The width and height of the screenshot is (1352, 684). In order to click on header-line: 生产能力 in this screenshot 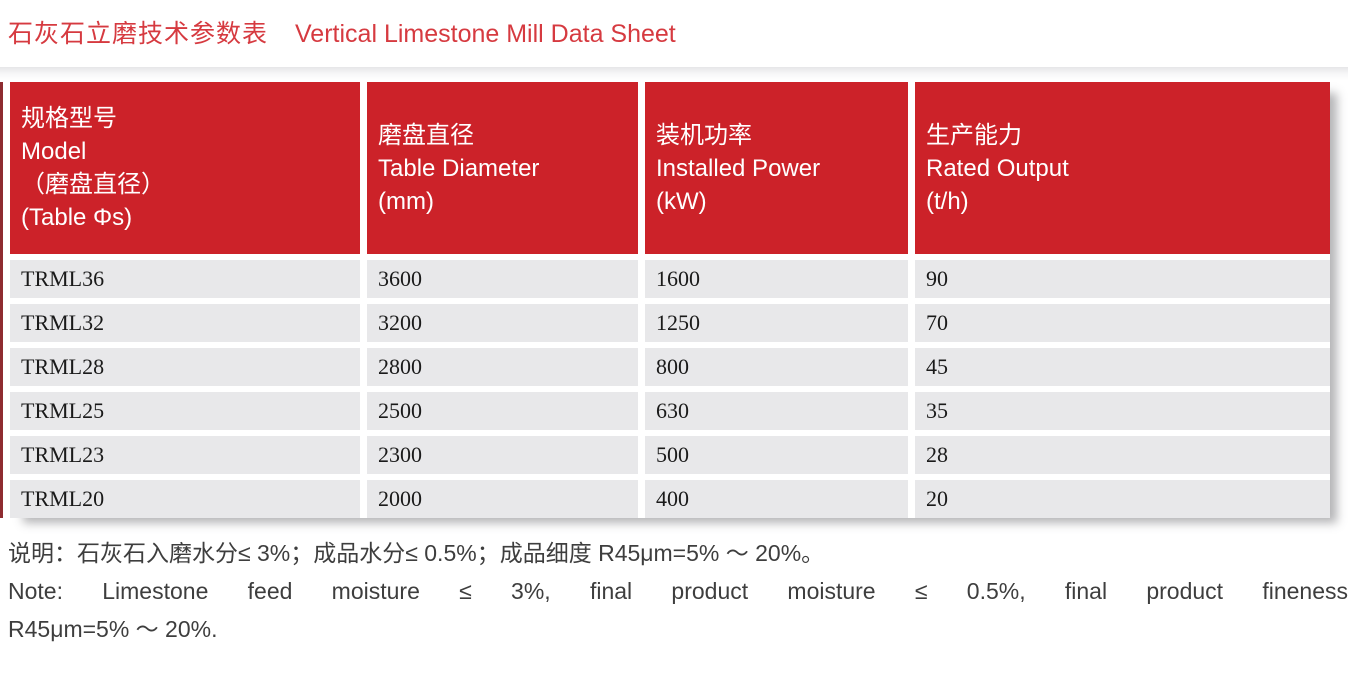, I will do `click(974, 135)`.